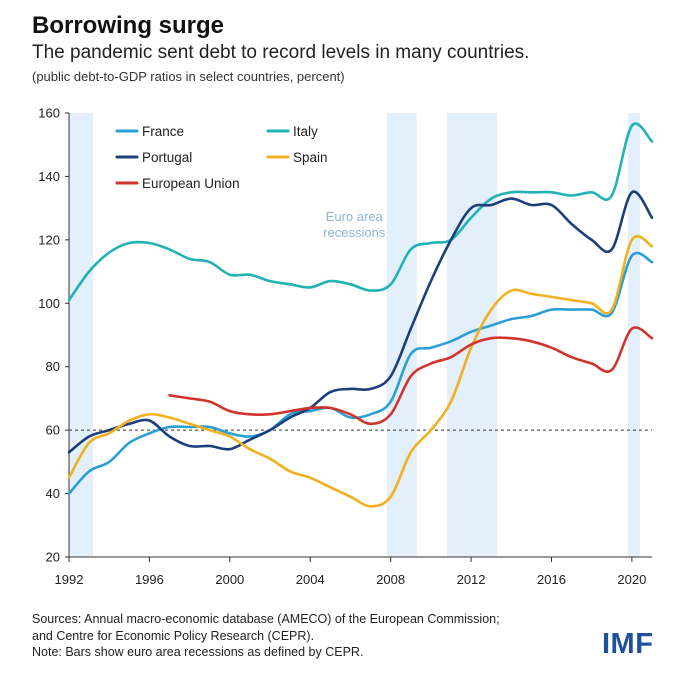  What do you see at coordinates (305, 131) in the screenshot?
I see `legend-label-italy: Italy` at bounding box center [305, 131].